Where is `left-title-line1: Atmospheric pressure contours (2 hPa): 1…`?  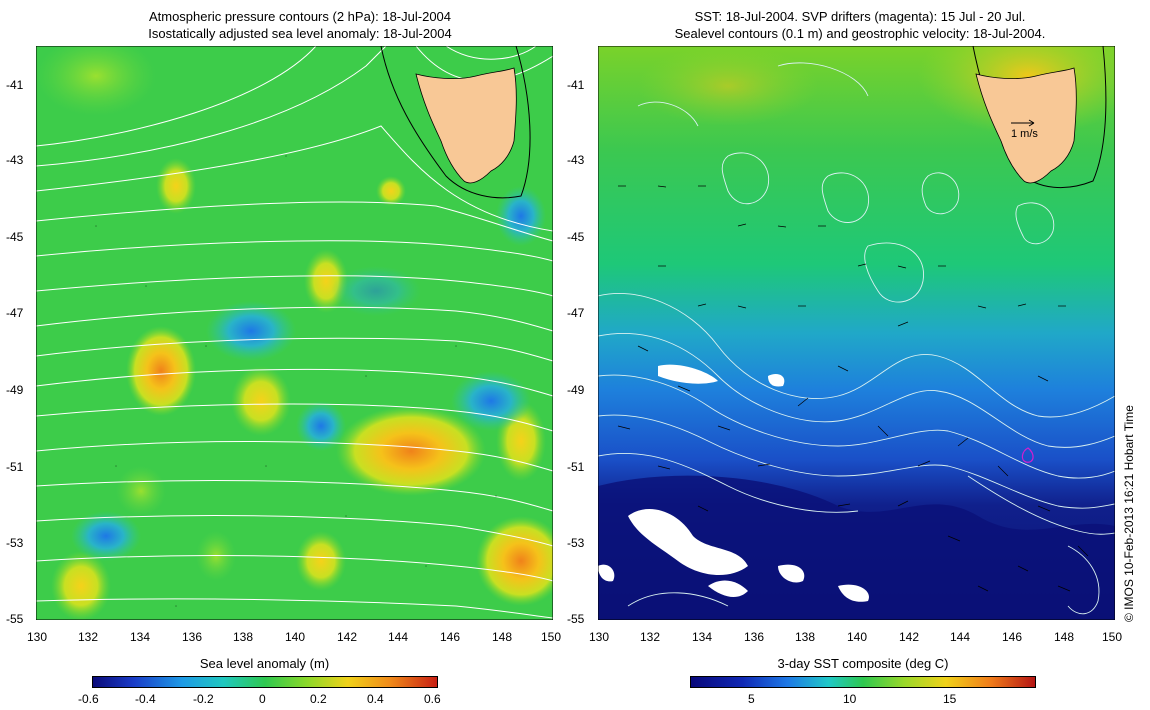 left-title-line1: Atmospheric pressure contours (2 hPa): 1… is located at coordinates (300, 16).